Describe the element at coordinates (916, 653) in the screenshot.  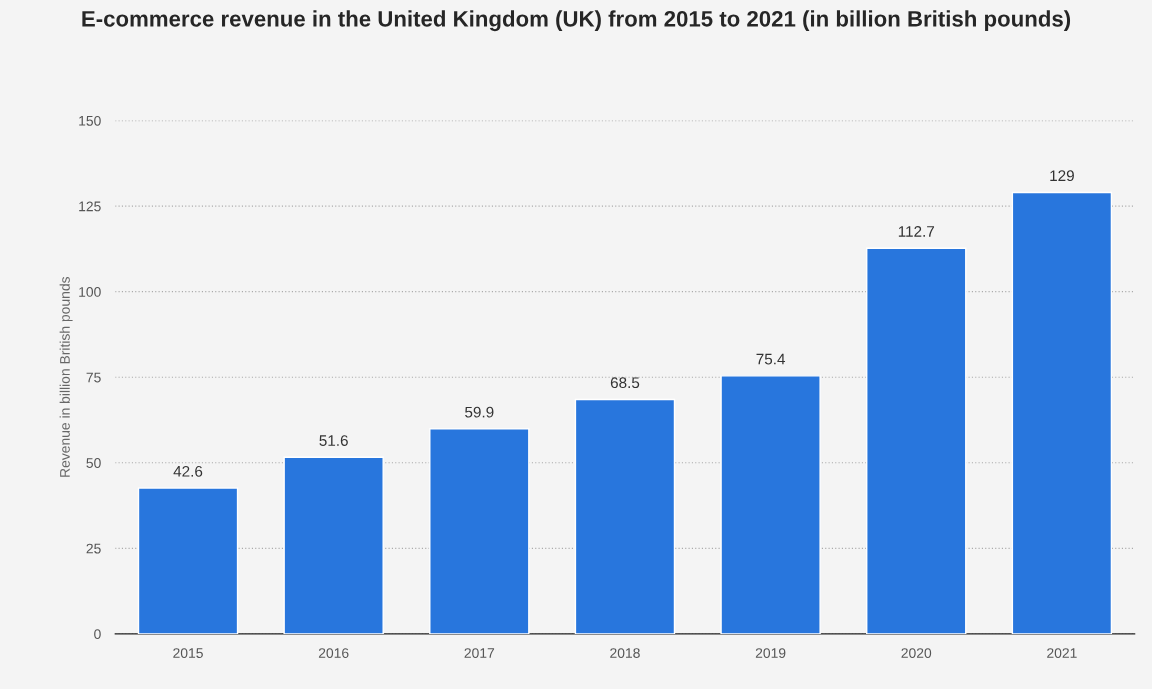
I see `x-tick-label: 2020` at that location.